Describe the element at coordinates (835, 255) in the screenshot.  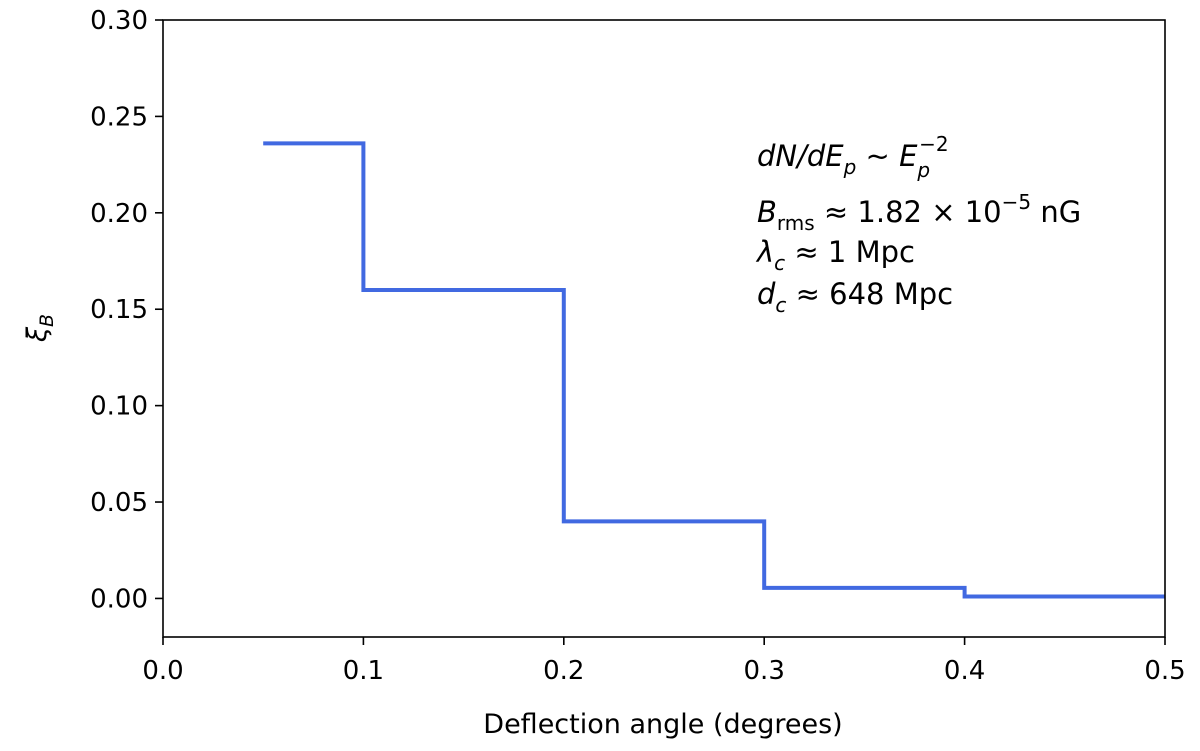
I see `annotation-lambda: λc ≈ 1 Mpc` at that location.